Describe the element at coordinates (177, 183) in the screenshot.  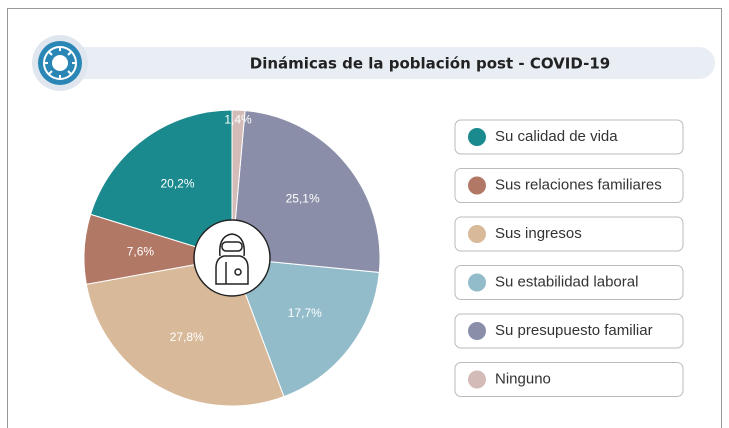
I see `data-label: 20,2%` at that location.